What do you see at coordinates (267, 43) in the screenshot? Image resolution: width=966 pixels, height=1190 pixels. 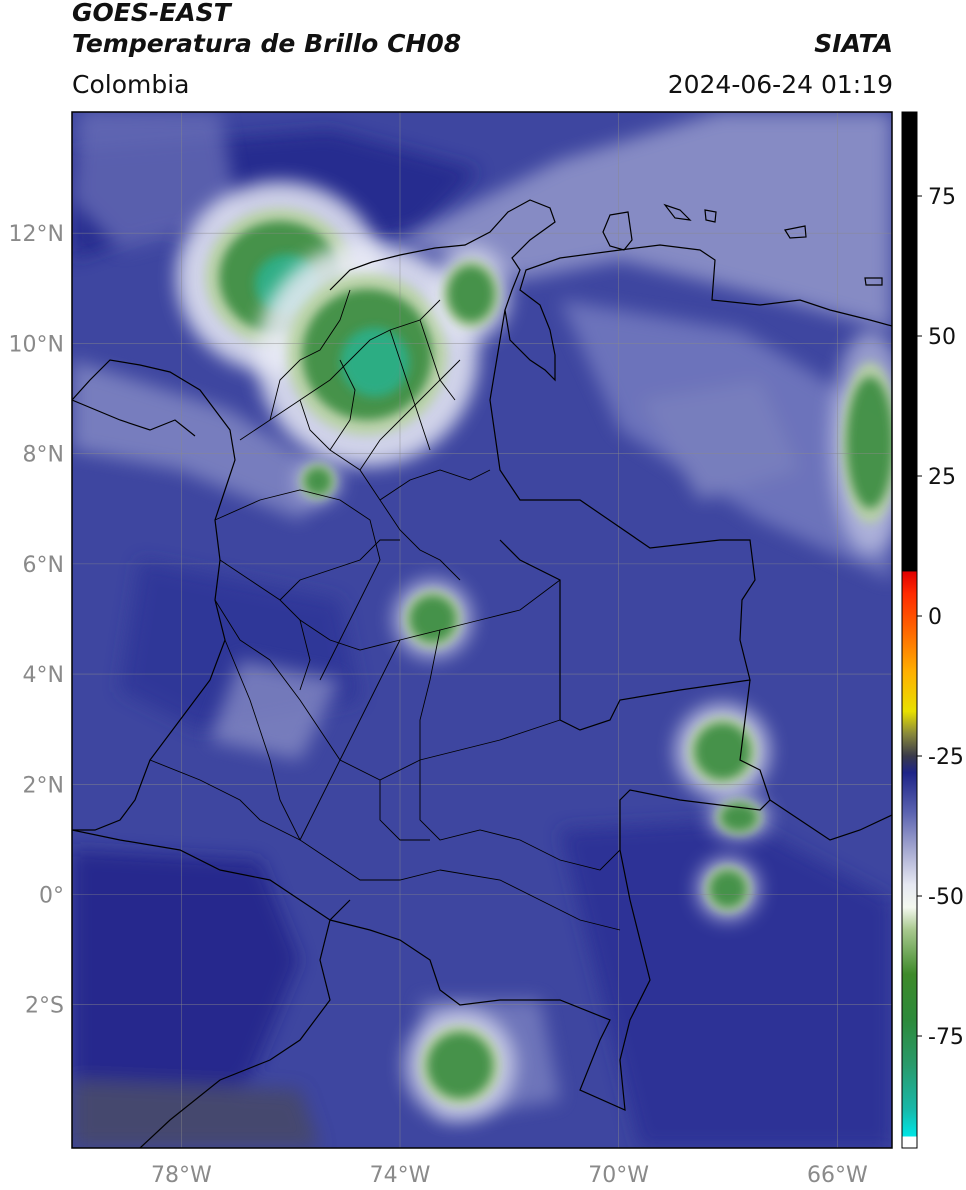 I see `product-title: Temperatura de Brillo CH08` at bounding box center [267, 43].